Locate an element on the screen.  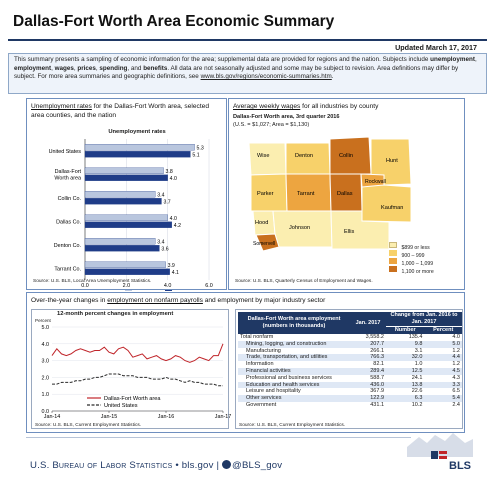
y-tick-label: 5.0 is located at coordinates (46, 328).